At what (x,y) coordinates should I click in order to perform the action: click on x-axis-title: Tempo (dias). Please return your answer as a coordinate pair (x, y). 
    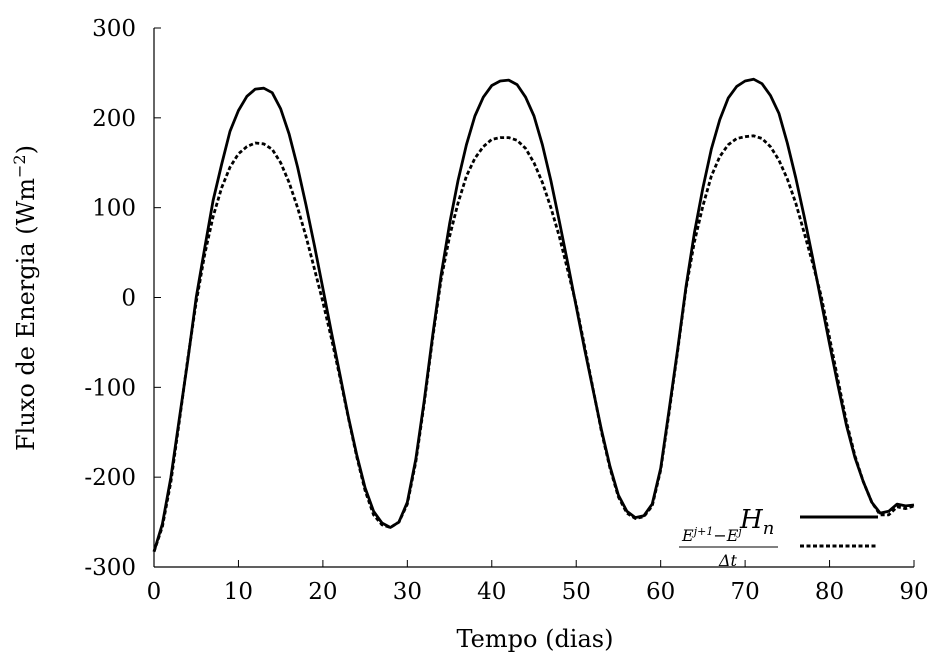
    Looking at the image, I should click on (535, 639).